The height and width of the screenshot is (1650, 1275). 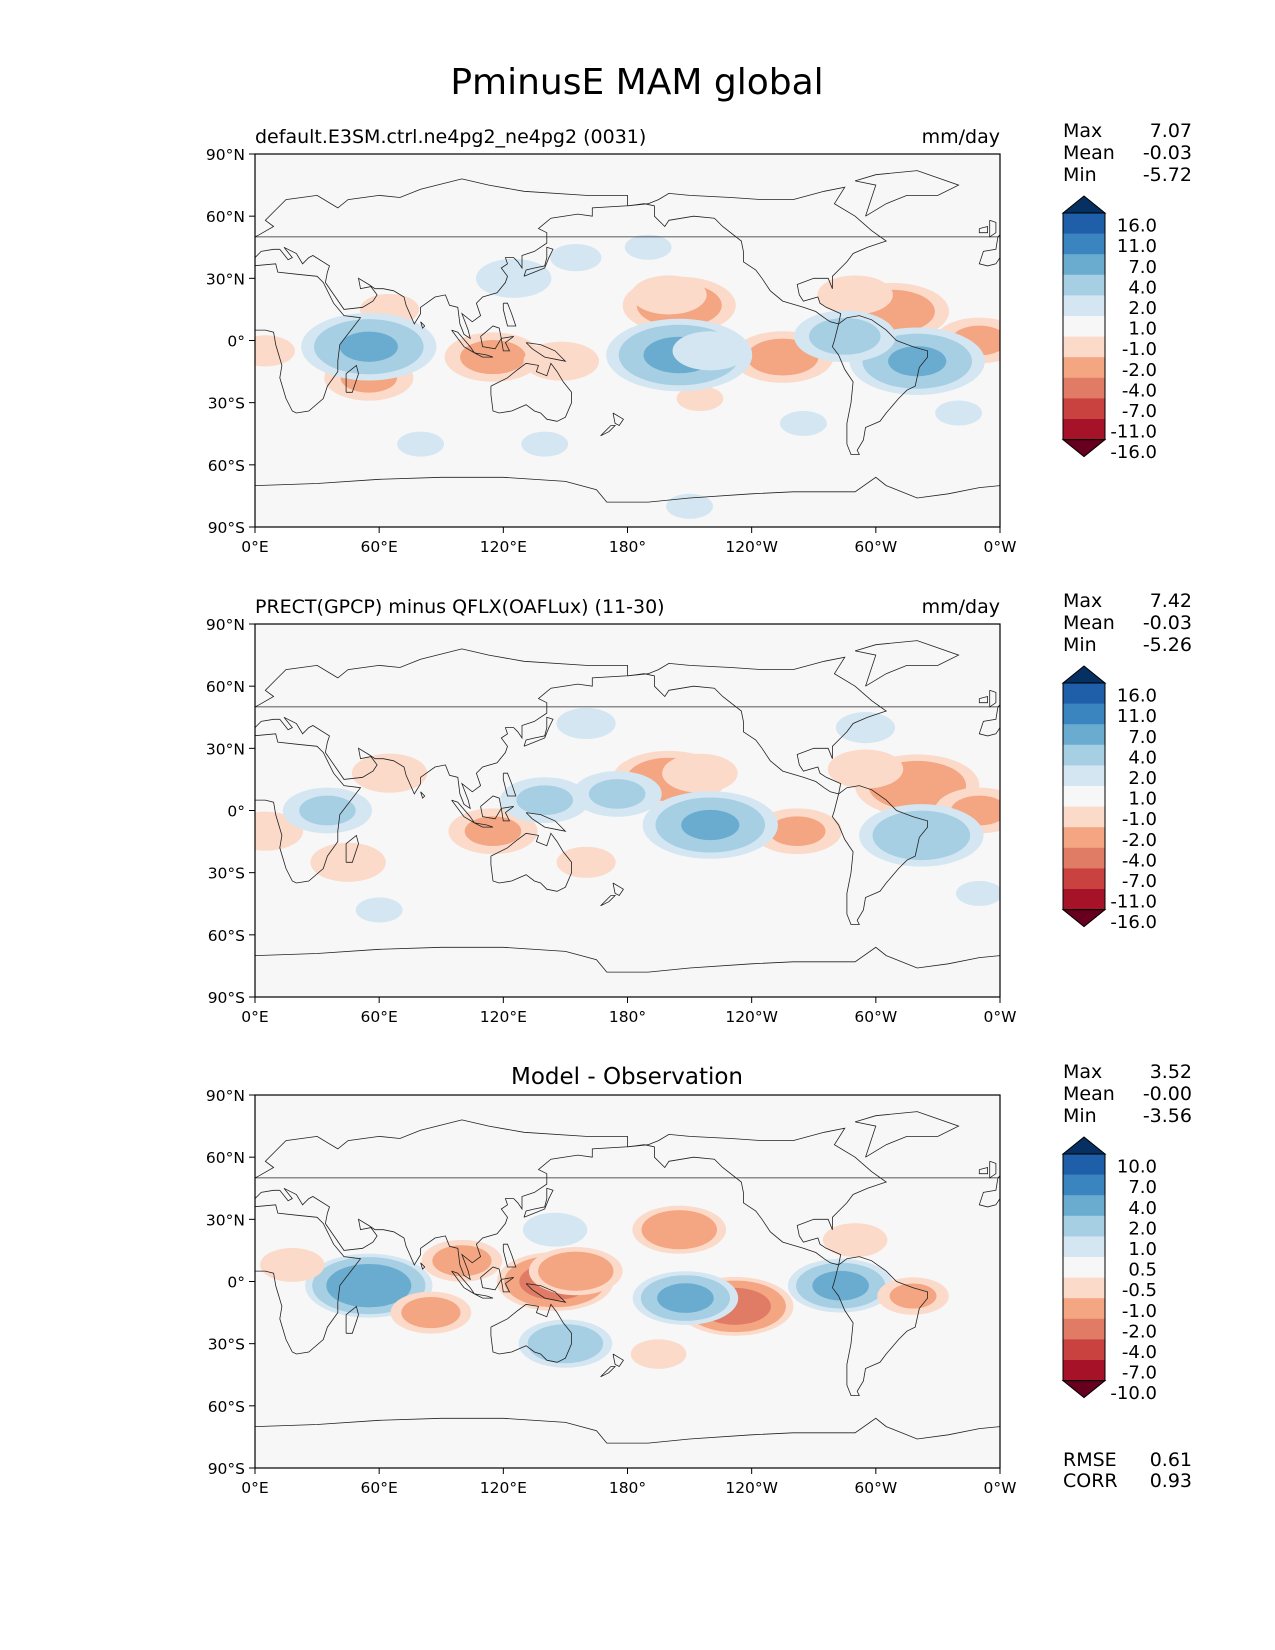 What do you see at coordinates (1090, 1460) in the screenshot?
I see `metric-label: RMSE` at bounding box center [1090, 1460].